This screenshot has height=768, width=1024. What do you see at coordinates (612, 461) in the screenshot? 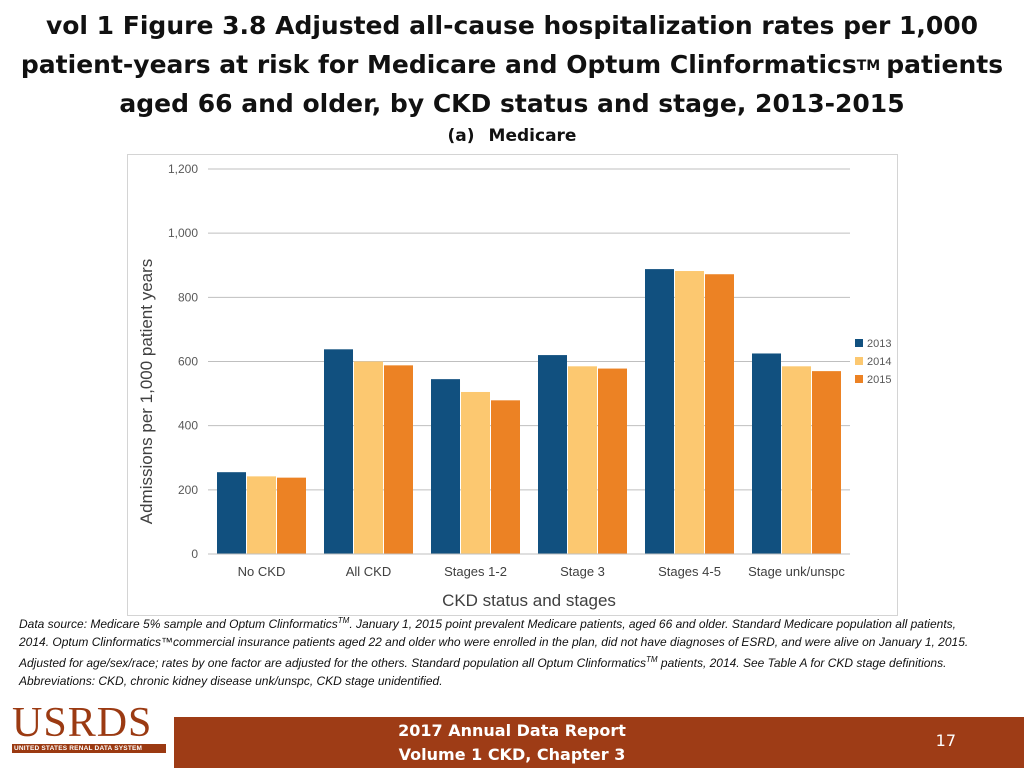
I see `bar-2015: 2015 Stage 3: 578` at bounding box center [612, 461].